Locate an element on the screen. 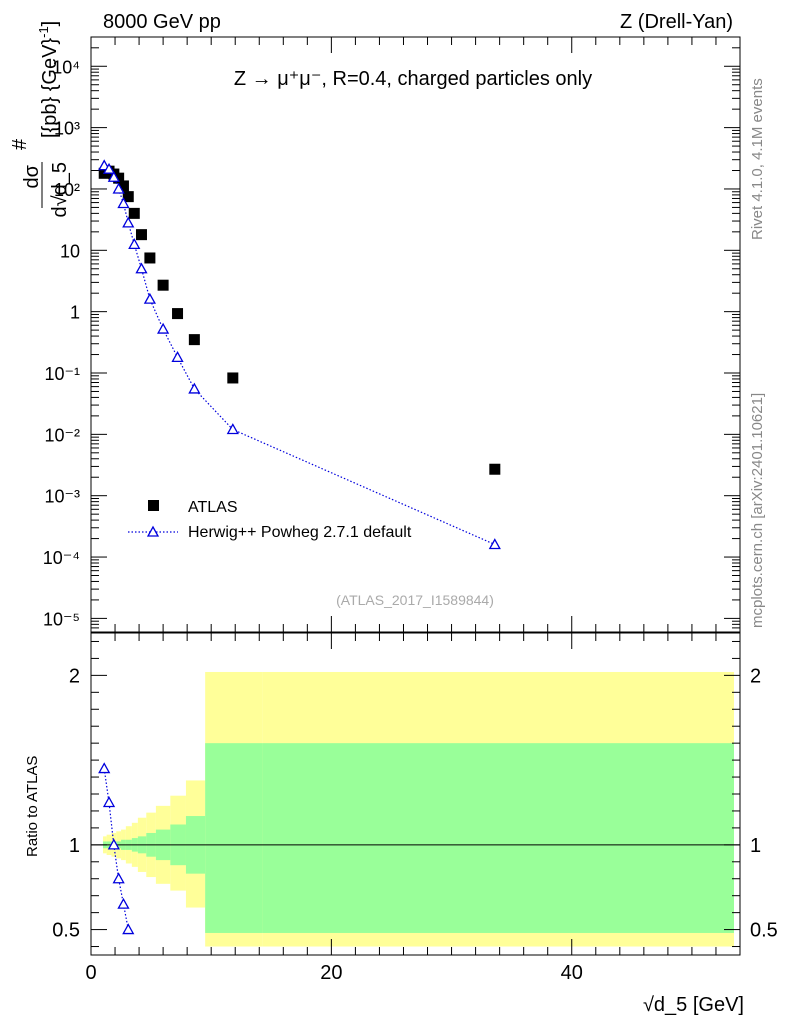 This screenshot has width=786, height=1024. legend-herwig-label: Herwig++ Powheg 2.7.1 default is located at coordinates (300, 532).